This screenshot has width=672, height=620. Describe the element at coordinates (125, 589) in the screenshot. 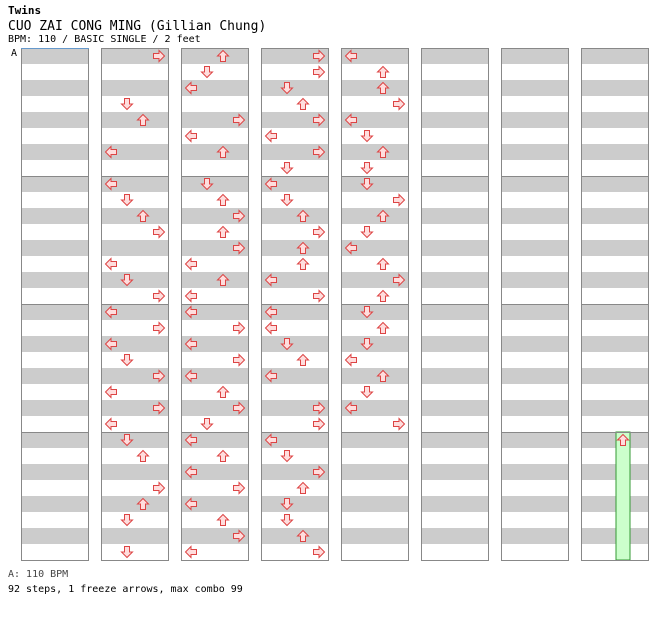

I see `chart-stats: 92 steps, 1 freeze arrows, max combo 99` at that location.